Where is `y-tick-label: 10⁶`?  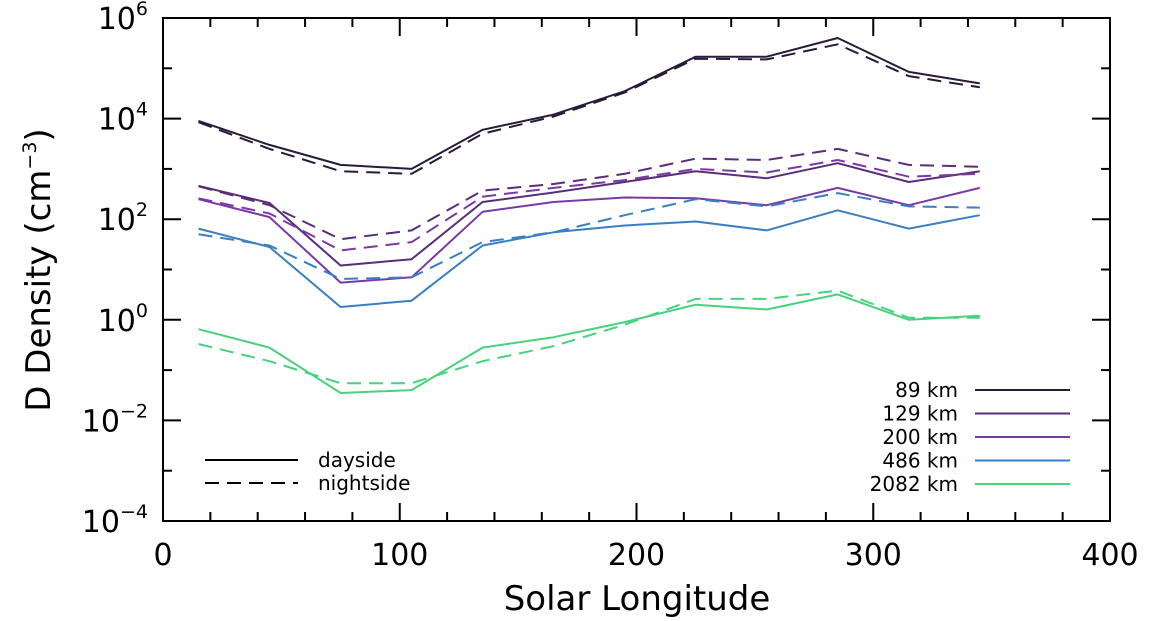 y-tick-label: 10⁶ is located at coordinates (123, 18).